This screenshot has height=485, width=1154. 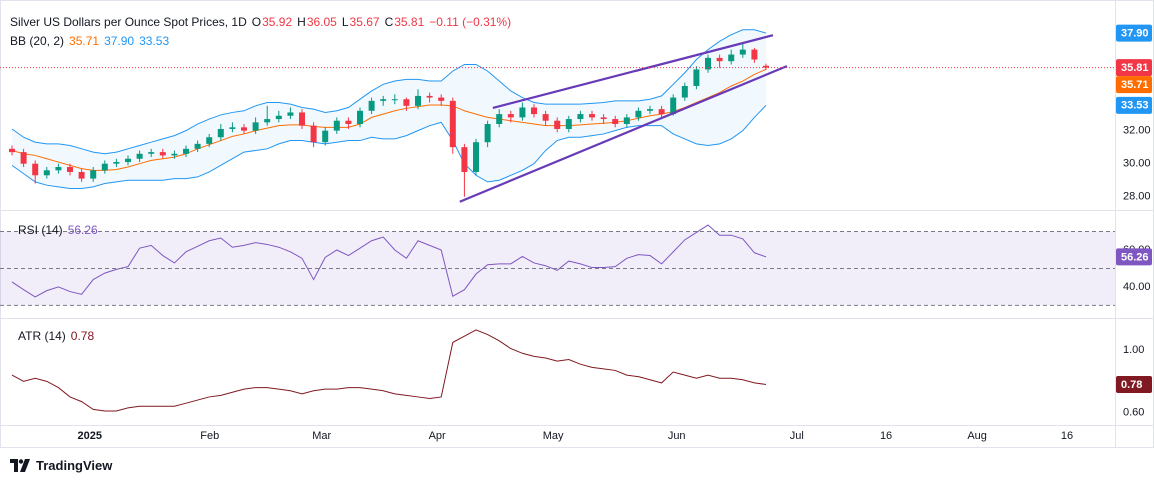 I want to click on atr-legend: ATR (14) 0.78, so click(x=56, y=336).